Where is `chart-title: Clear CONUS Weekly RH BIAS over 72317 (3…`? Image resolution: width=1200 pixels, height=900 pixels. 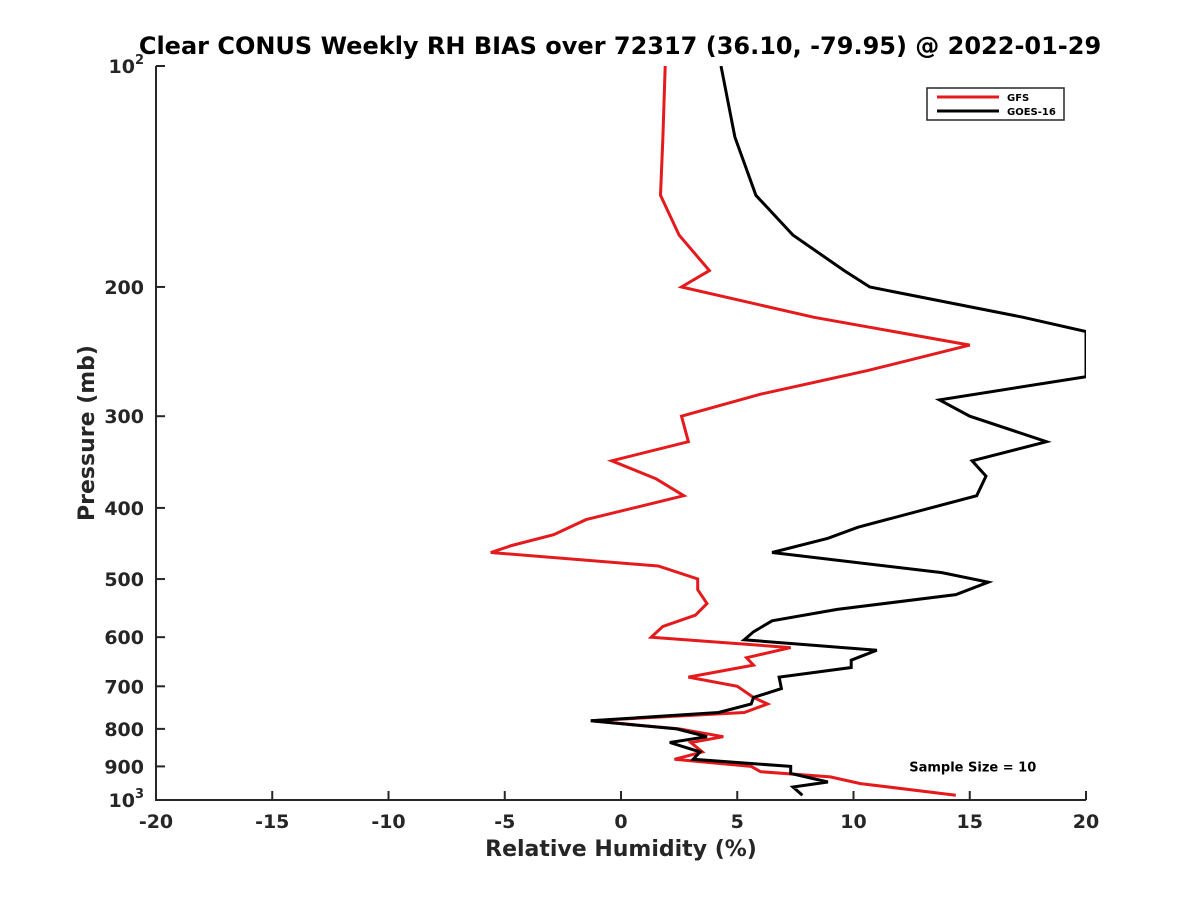 chart-title: Clear CONUS Weekly RH BIAS over 72317 (3… is located at coordinates (620, 46).